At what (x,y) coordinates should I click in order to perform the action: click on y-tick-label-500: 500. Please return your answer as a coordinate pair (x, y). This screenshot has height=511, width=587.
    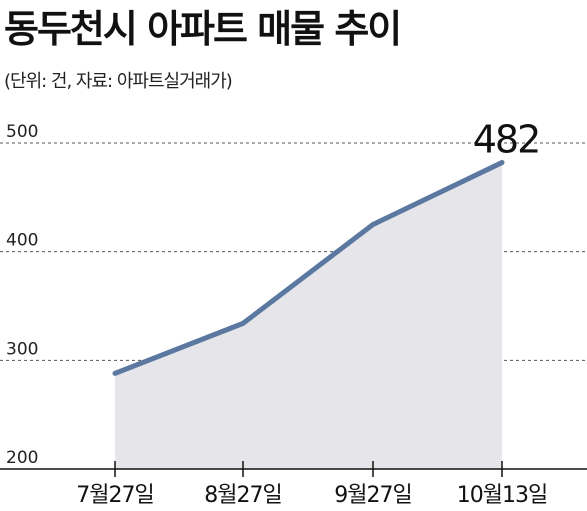
    Looking at the image, I should click on (22, 132).